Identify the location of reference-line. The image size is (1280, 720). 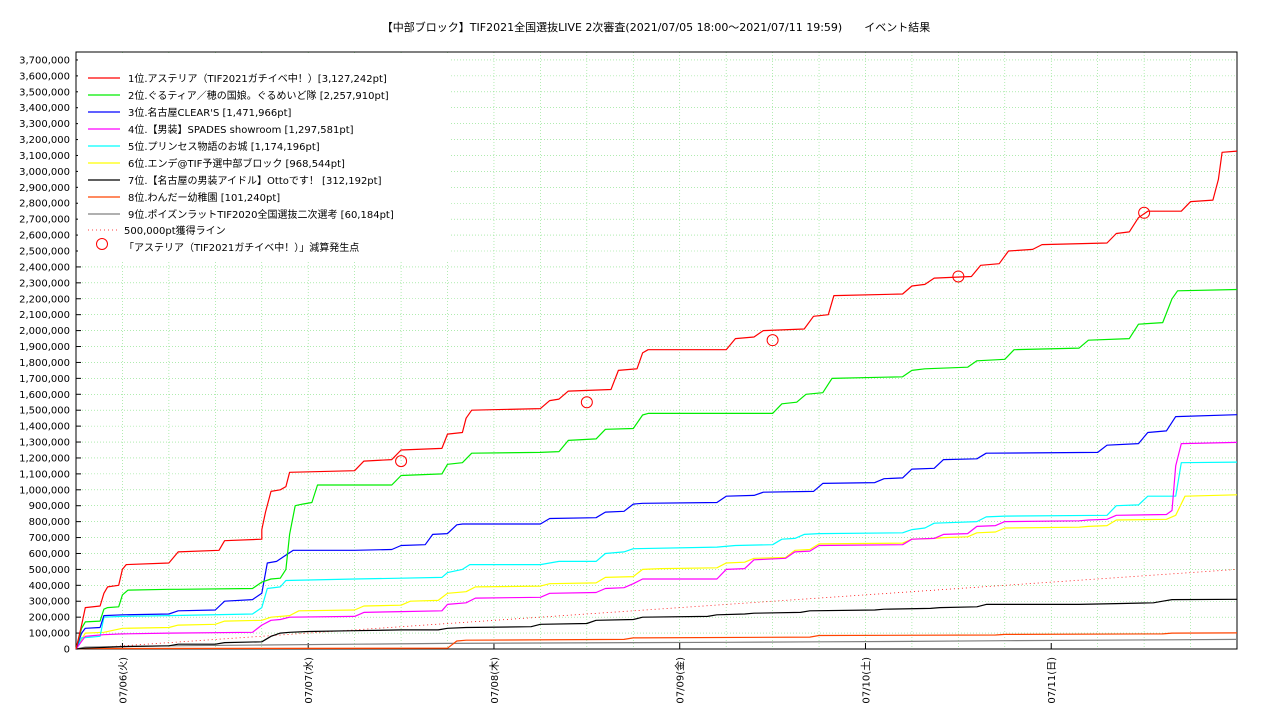
(656, 609).